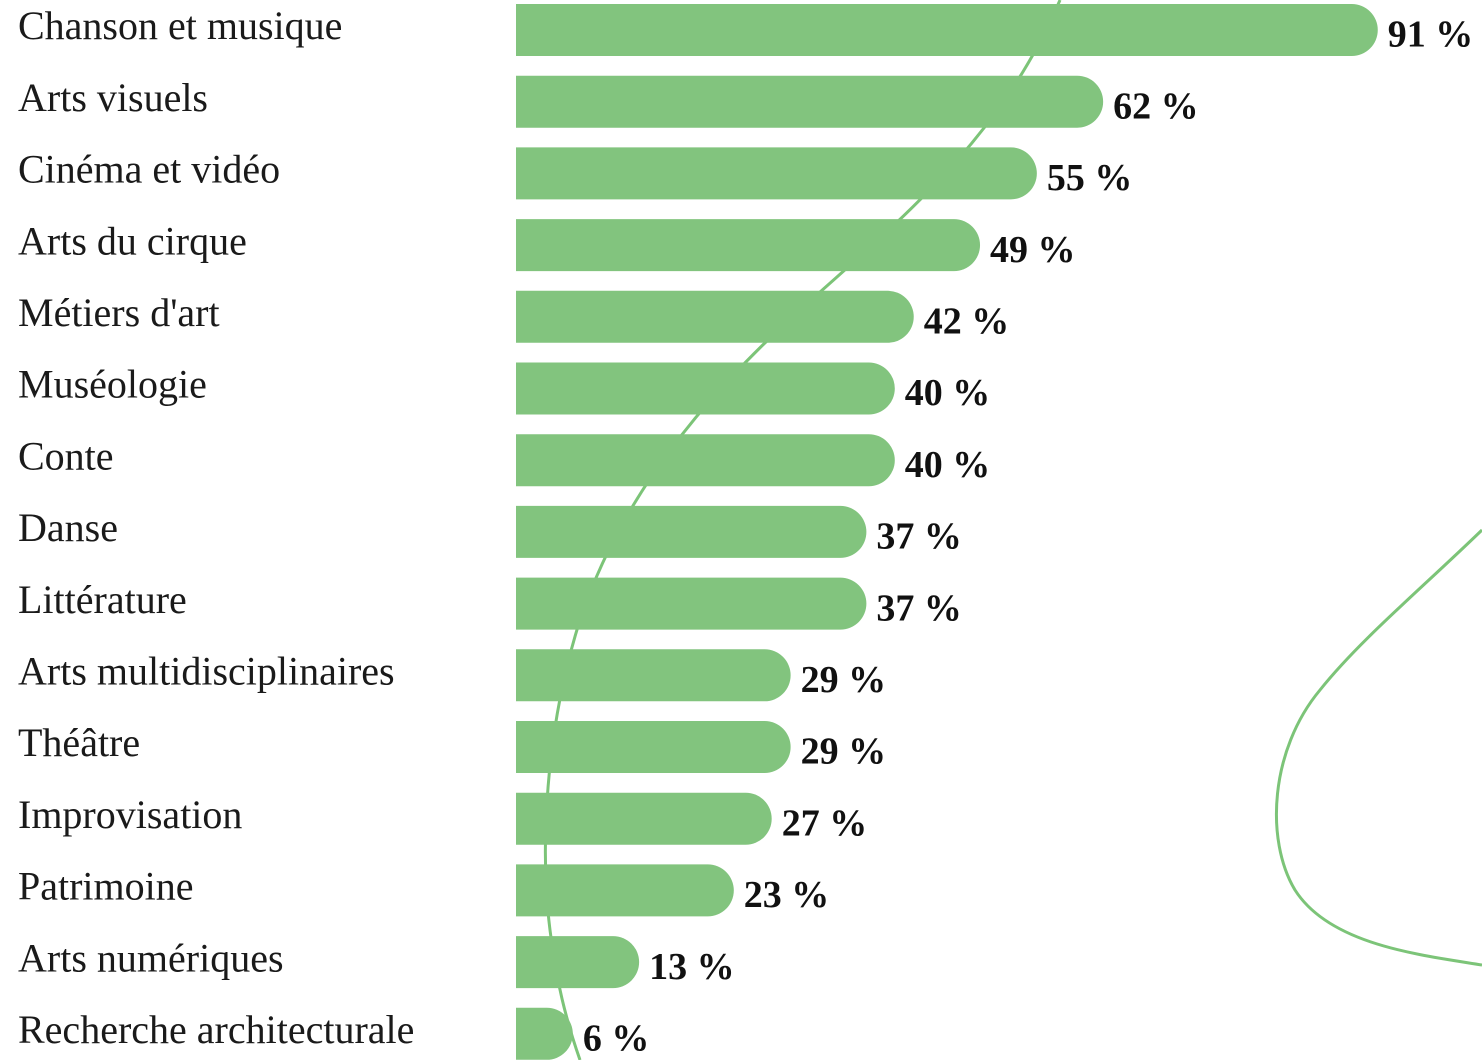  What do you see at coordinates (1431, 35) in the screenshot?
I see `value-label: 91 %` at bounding box center [1431, 35].